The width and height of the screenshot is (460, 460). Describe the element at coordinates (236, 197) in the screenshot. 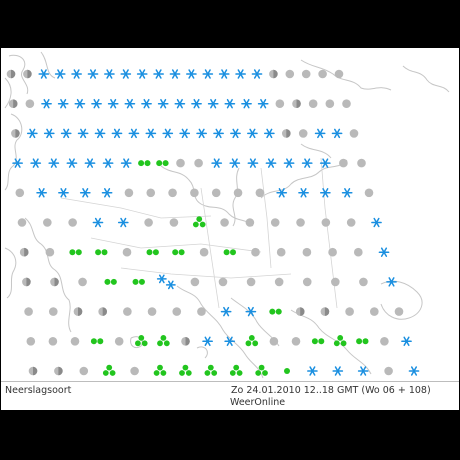

I see `jutland` at that location.